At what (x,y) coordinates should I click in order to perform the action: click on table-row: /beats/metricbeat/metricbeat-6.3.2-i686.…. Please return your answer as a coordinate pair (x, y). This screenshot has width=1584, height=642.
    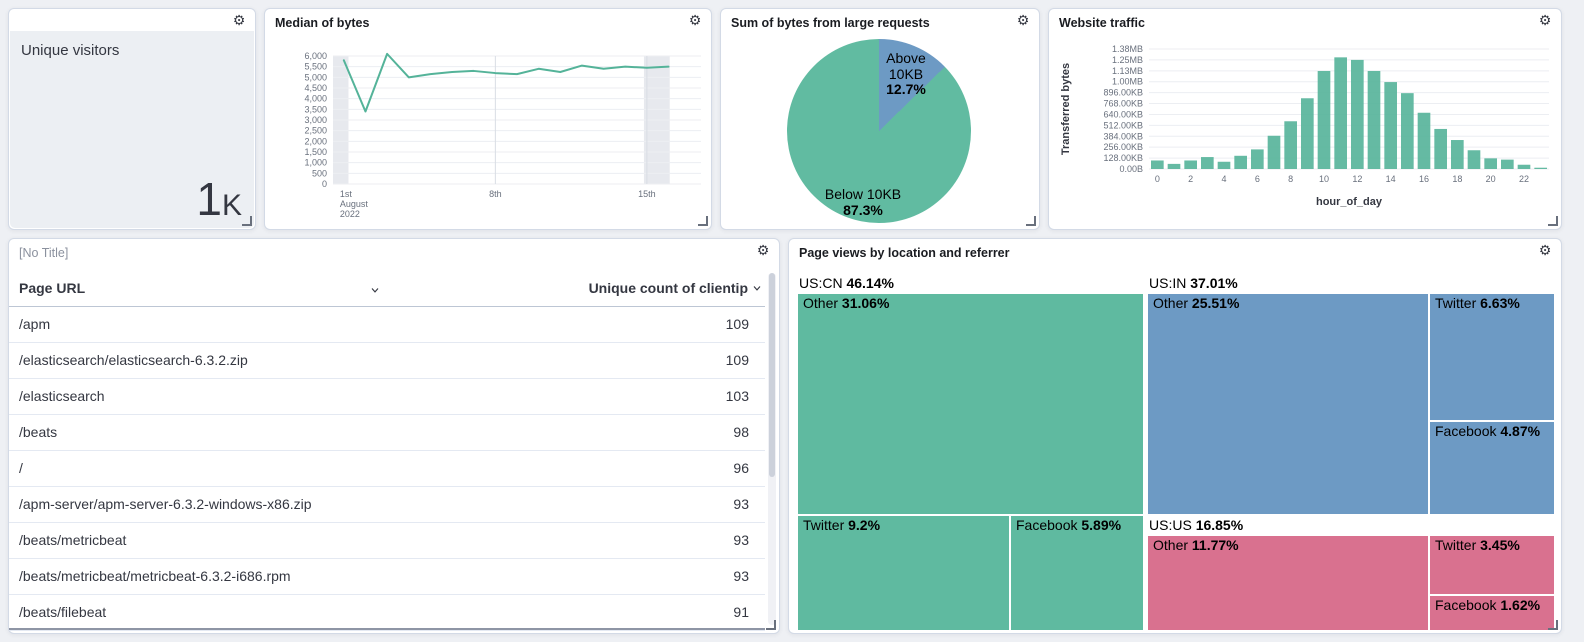
    Looking at the image, I should click on (387, 577).